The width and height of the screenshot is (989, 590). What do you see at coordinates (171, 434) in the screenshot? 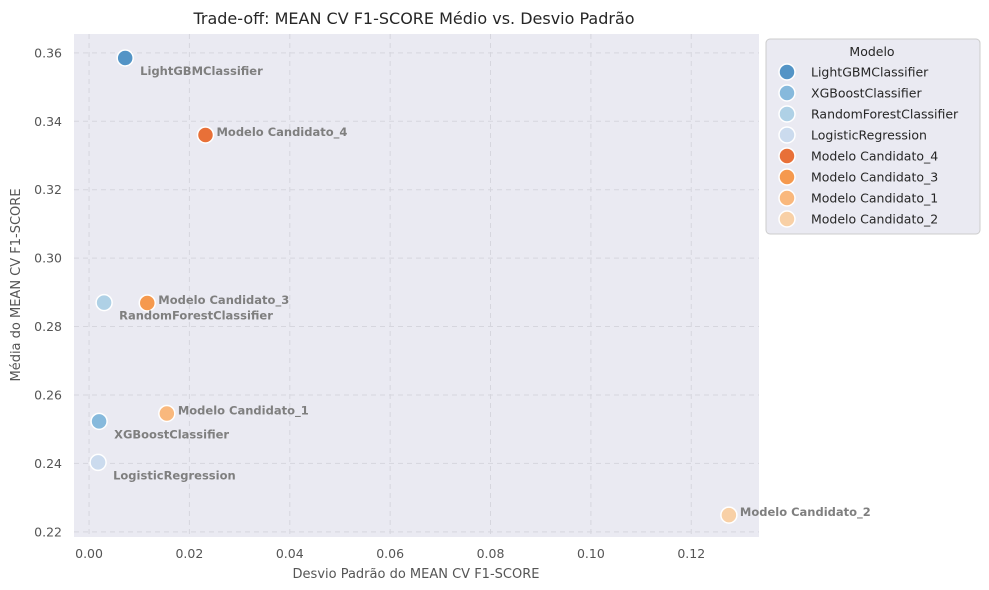
I see `point-label: XGBoostClassifier` at bounding box center [171, 434].